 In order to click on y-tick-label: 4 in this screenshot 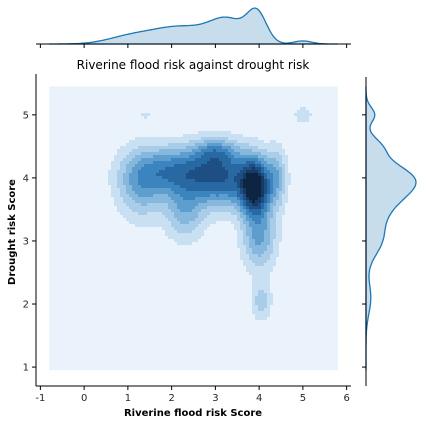, I will do `click(26, 178)`.